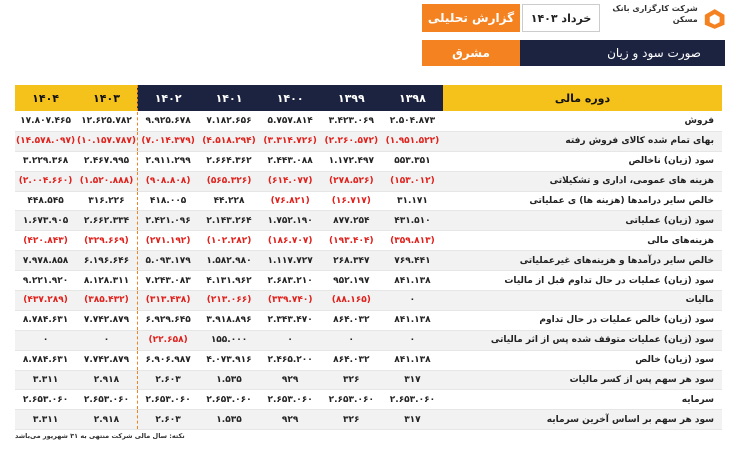 The width and height of the screenshot is (731, 476). Describe the element at coordinates (351, 300) in the screenshot. I see `value-cell: (۸۸.۱۶۵)` at that location.